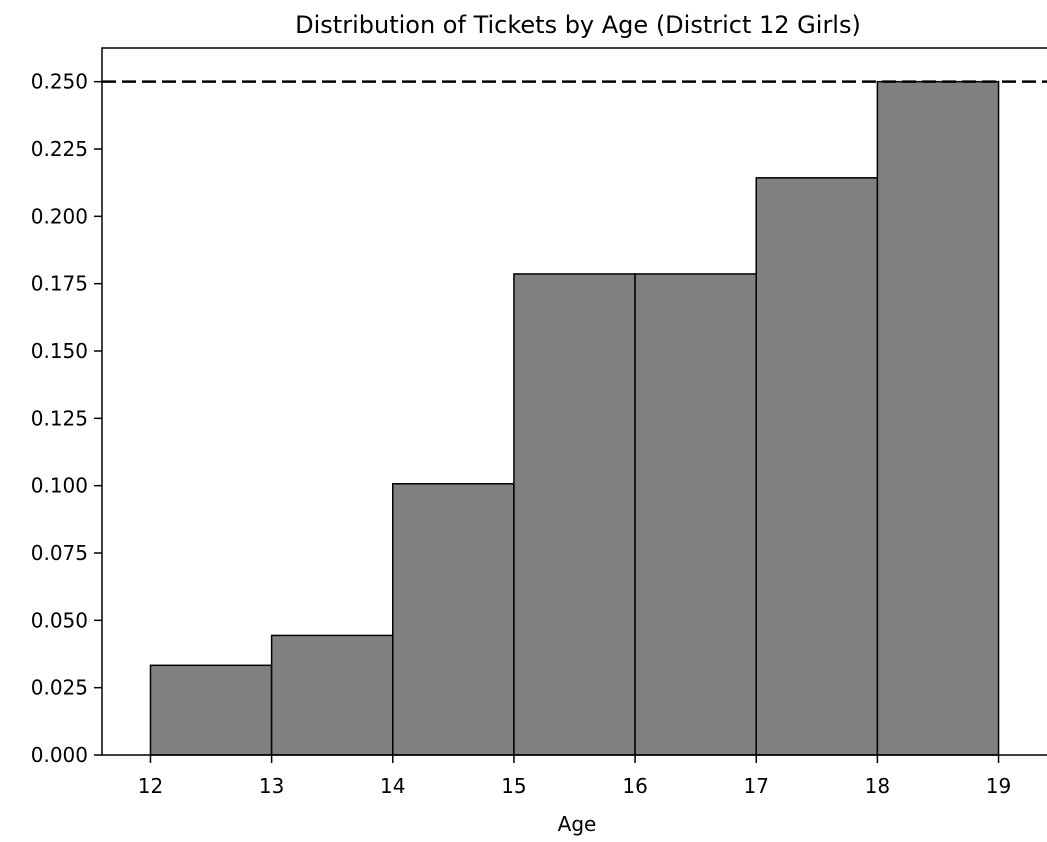 The width and height of the screenshot is (1047, 842). What do you see at coordinates (756, 786) in the screenshot?
I see `x-tick-label: 17` at bounding box center [756, 786].